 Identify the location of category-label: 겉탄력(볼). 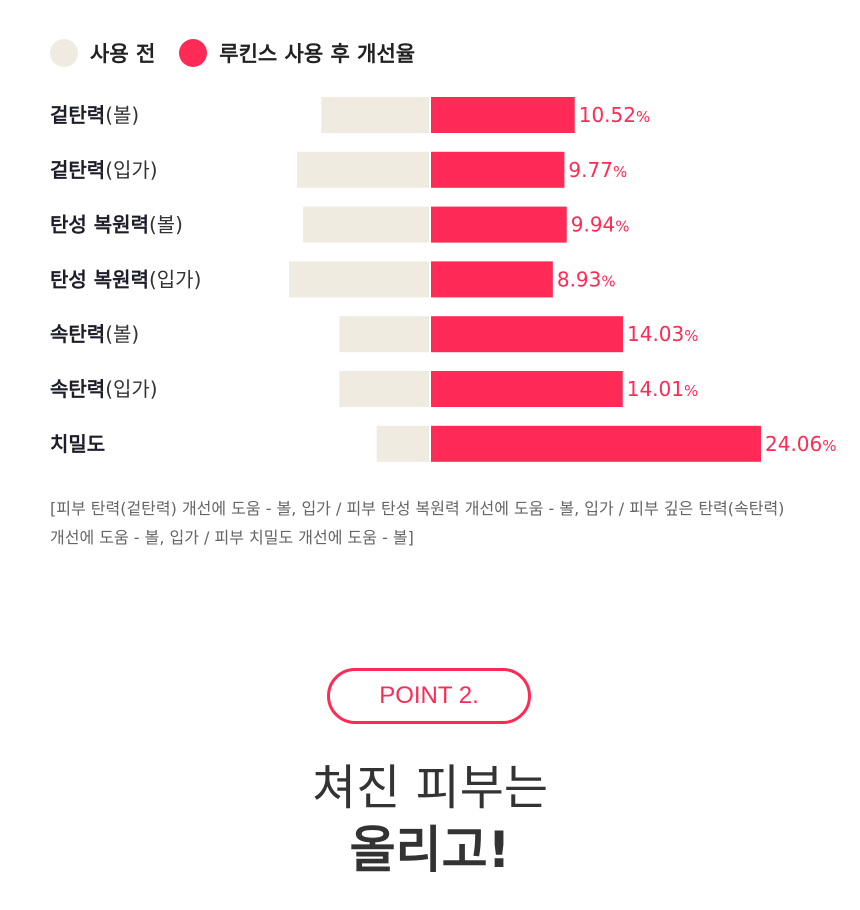
(94, 115).